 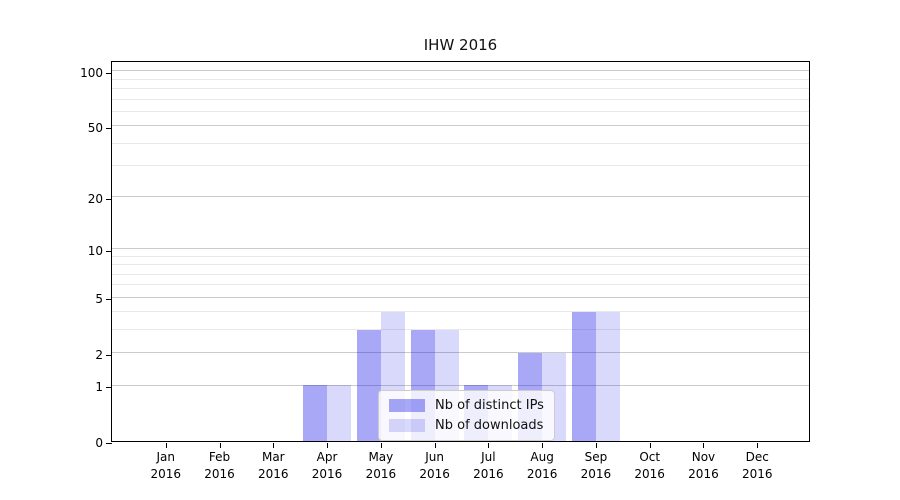 What do you see at coordinates (649, 465) in the screenshot?
I see `x-tick-label: Oct 2016` at bounding box center [649, 465].